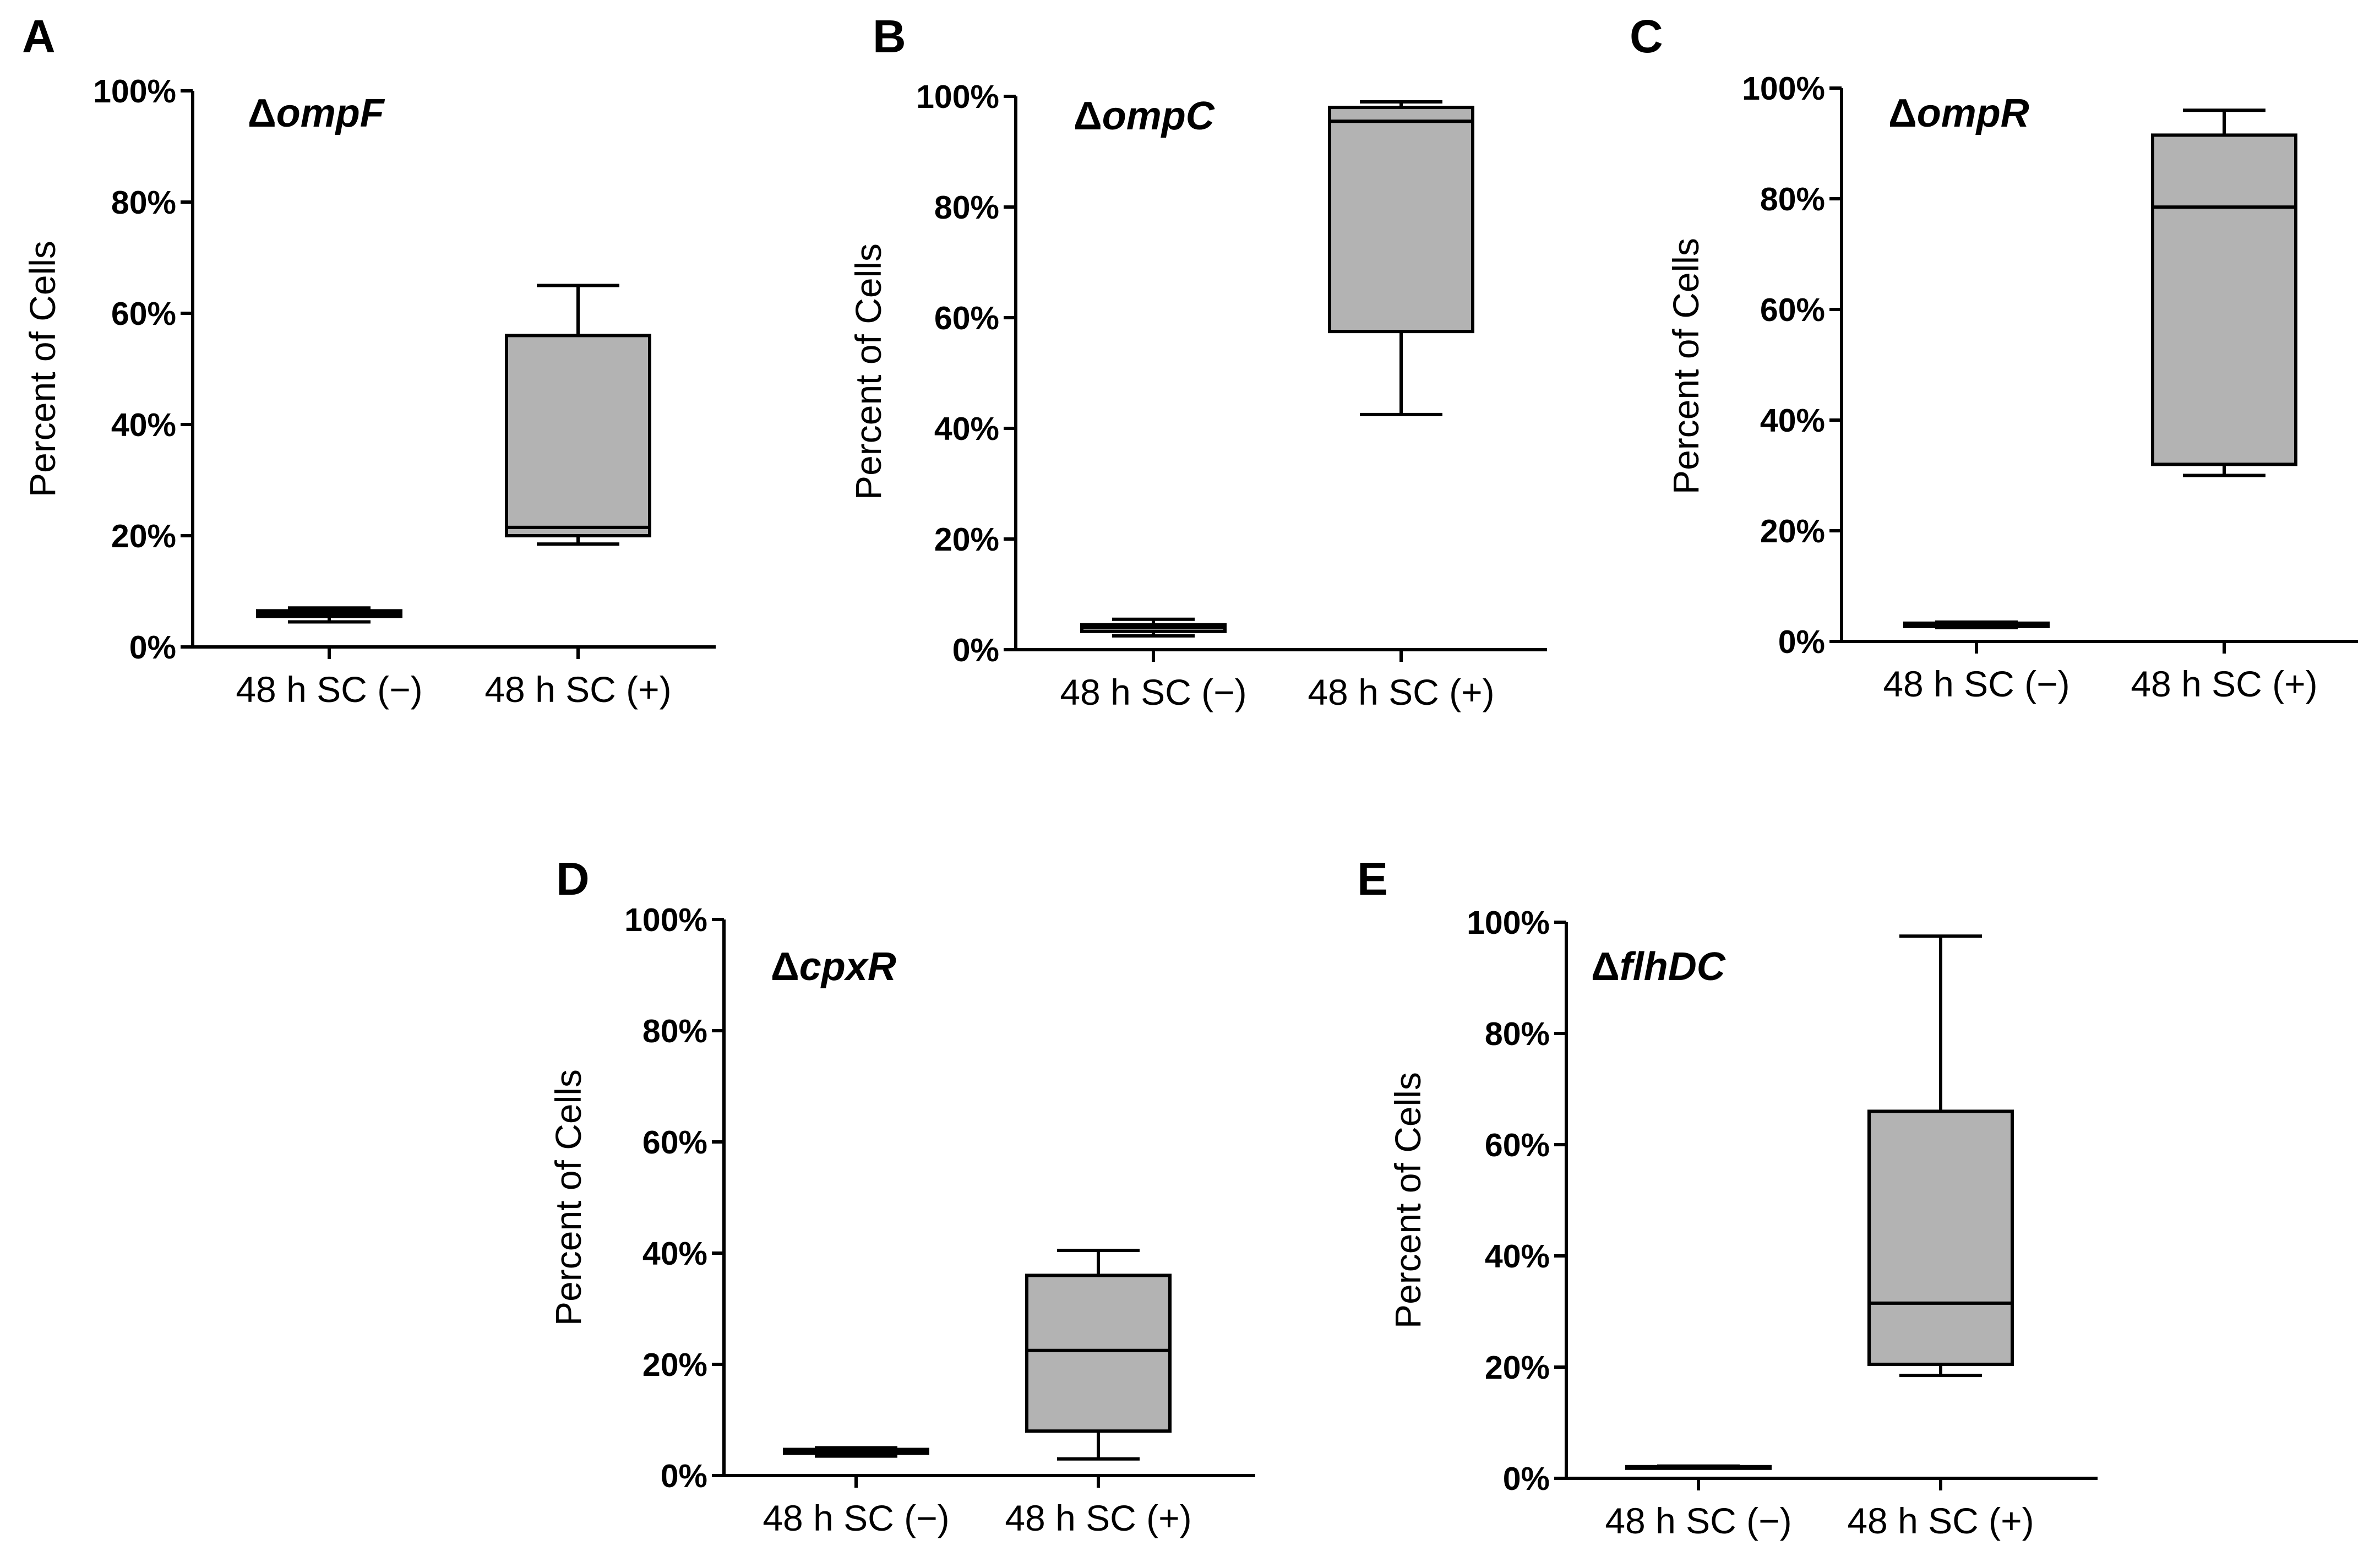  What do you see at coordinates (889, 36) in the screenshot?
I see `panel-letter: B` at bounding box center [889, 36].